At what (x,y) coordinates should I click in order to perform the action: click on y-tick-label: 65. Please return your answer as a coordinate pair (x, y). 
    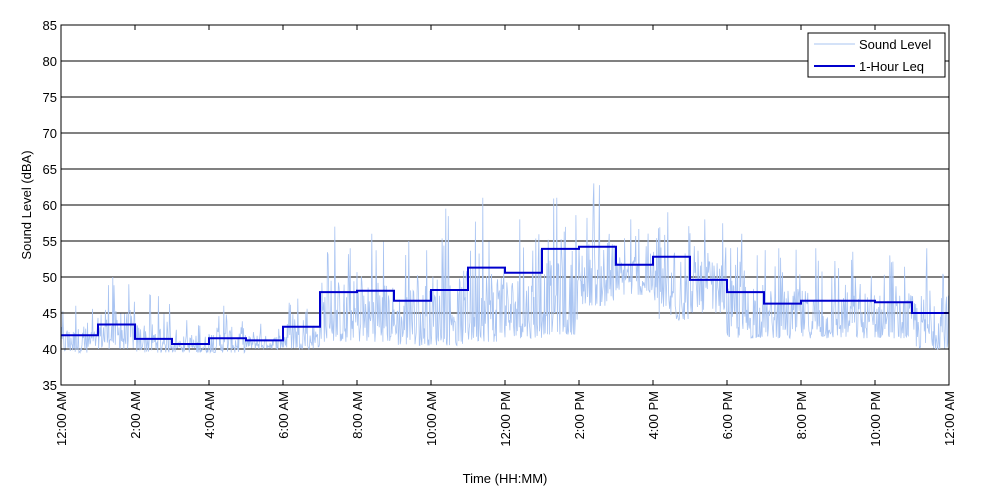
    Looking at the image, I should click on (50, 169).